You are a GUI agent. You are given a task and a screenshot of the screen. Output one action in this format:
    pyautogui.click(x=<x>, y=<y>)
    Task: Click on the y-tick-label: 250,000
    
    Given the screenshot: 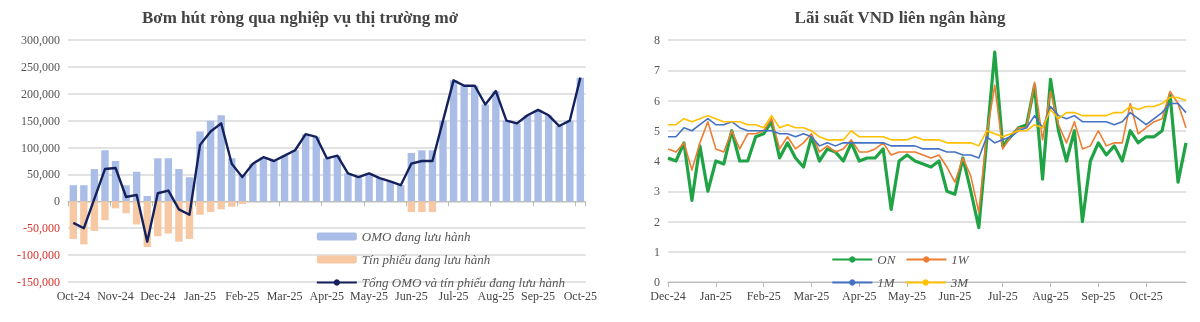 What is the action you would take?
    pyautogui.click(x=40, y=66)
    